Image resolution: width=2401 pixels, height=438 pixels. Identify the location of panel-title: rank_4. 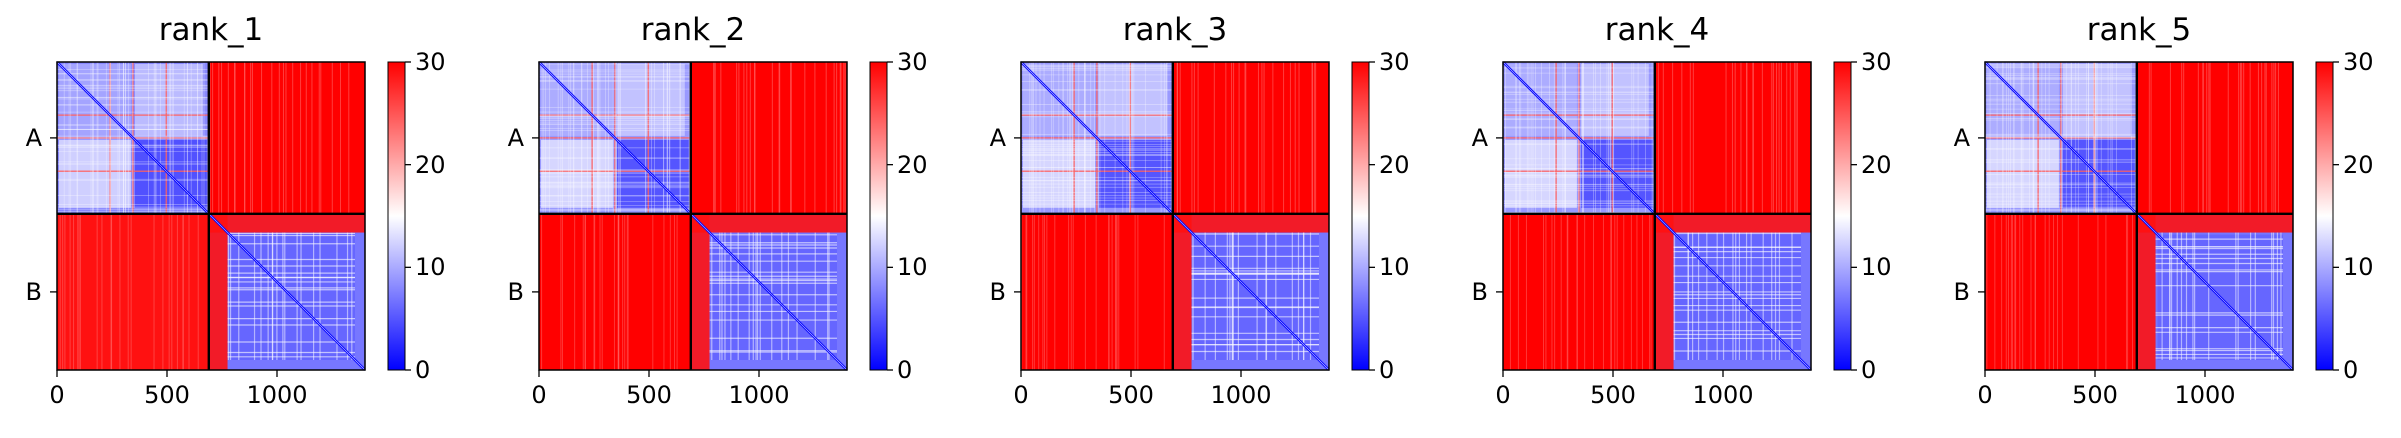
(1657, 30).